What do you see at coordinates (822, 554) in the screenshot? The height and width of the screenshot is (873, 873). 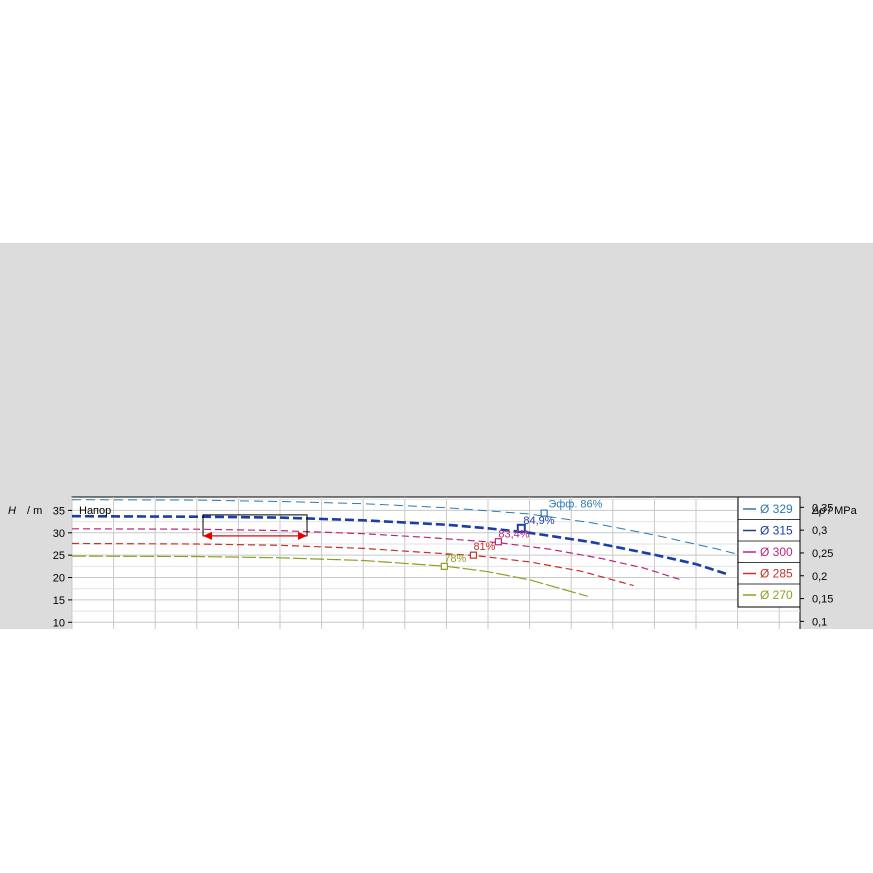 I see `right-tick-label: 0,25` at bounding box center [822, 554].